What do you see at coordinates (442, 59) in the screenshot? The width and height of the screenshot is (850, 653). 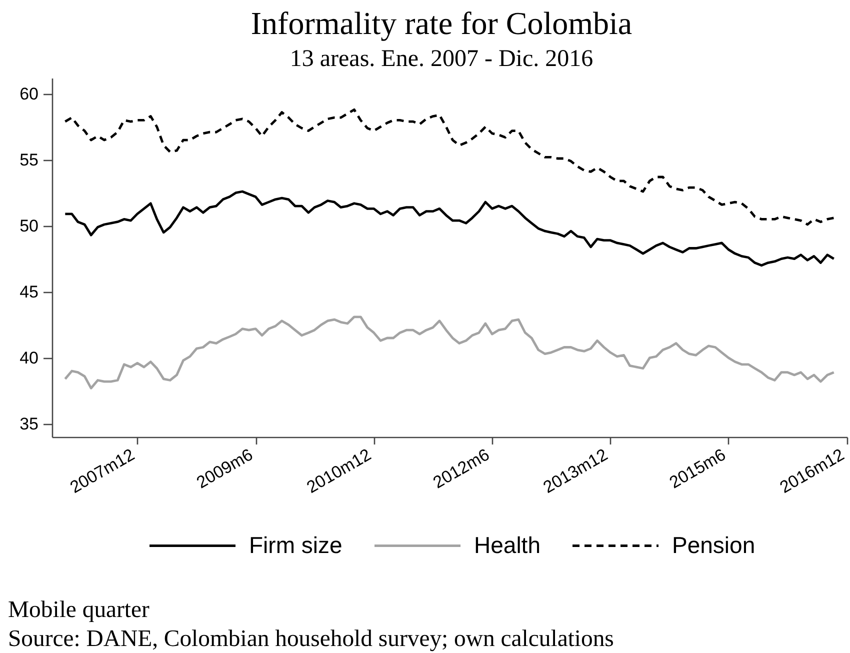 I see `chart-subtitle: 13 areas. Ene. 2007 - Dic. 2016` at bounding box center [442, 59].